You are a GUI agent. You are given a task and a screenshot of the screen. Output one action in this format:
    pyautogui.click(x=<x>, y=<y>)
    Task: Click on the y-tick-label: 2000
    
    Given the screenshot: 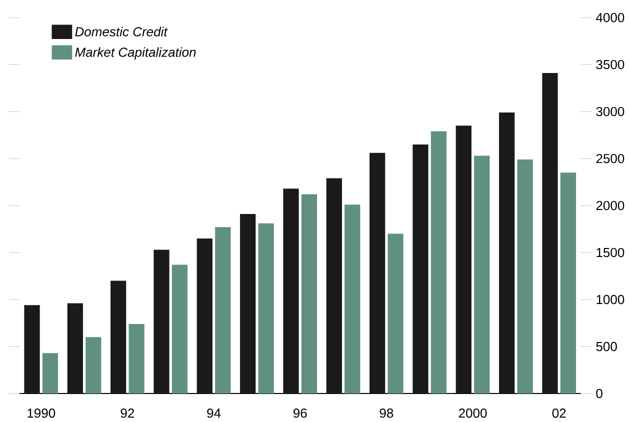 What is the action you would take?
    pyautogui.click(x=610, y=205)
    